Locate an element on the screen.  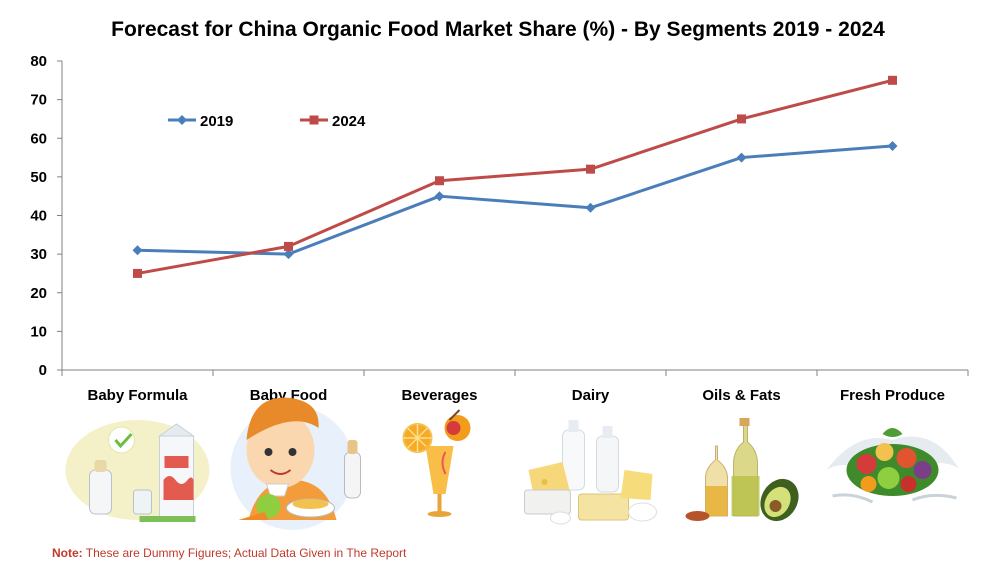
fresh-produce-icon is located at coordinates (892, 466).